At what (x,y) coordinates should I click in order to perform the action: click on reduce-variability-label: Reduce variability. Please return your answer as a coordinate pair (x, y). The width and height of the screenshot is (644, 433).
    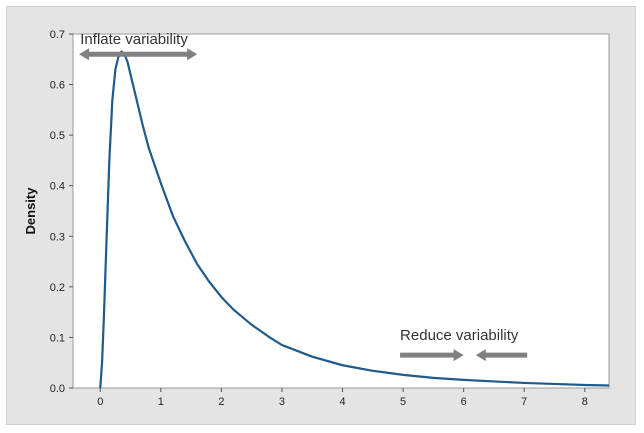
    Looking at the image, I should click on (459, 335).